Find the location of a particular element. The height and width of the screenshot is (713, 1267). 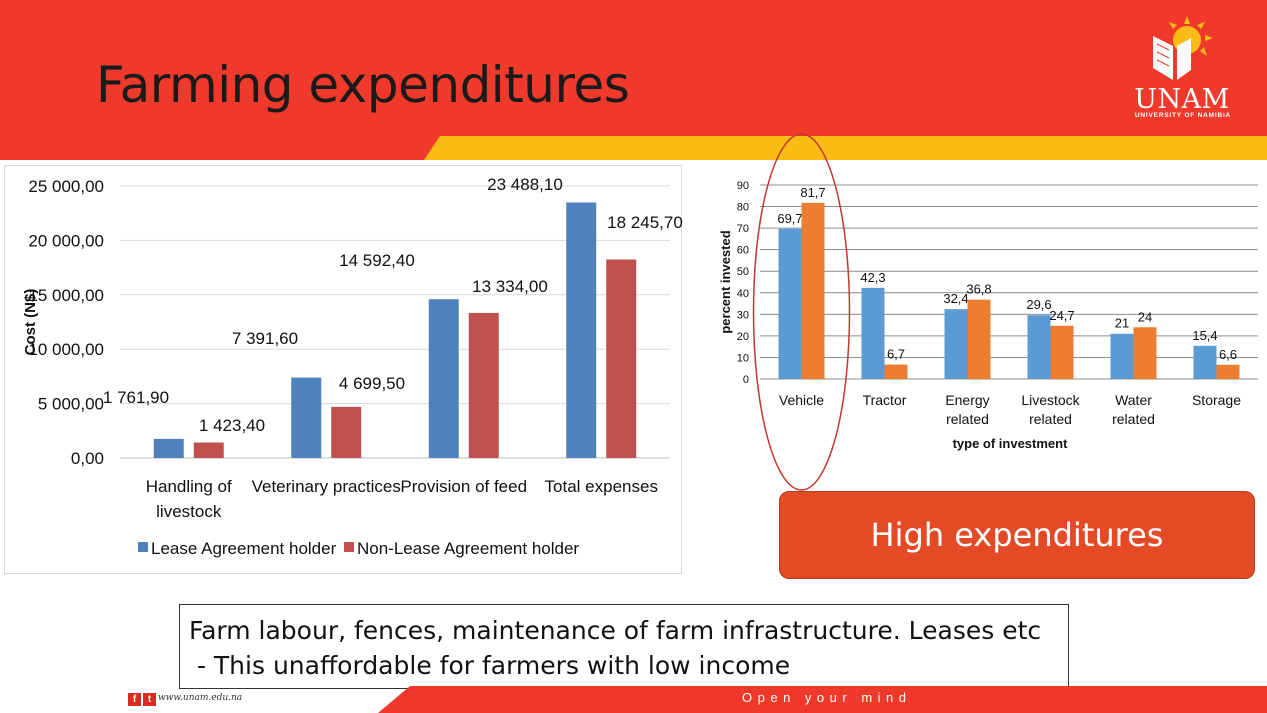

unam-logo-icon is located at coordinates (1183, 48).